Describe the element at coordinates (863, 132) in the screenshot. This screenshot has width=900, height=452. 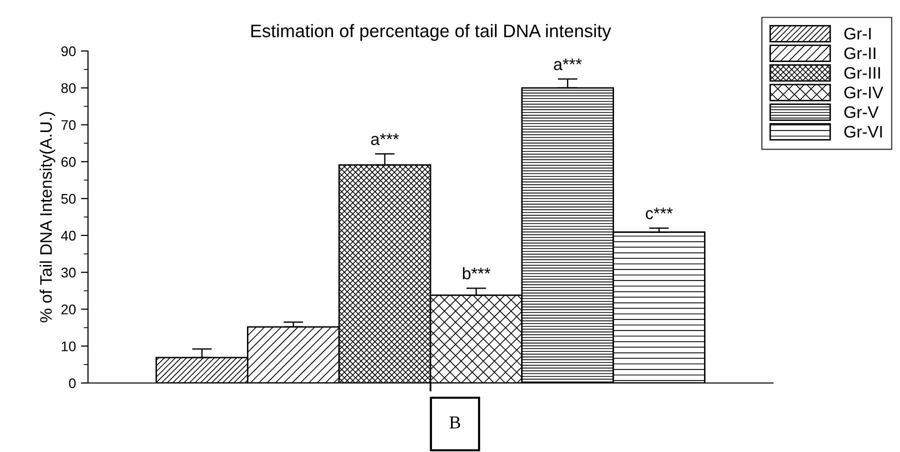
I see `legend-label: Gr-VI` at that location.